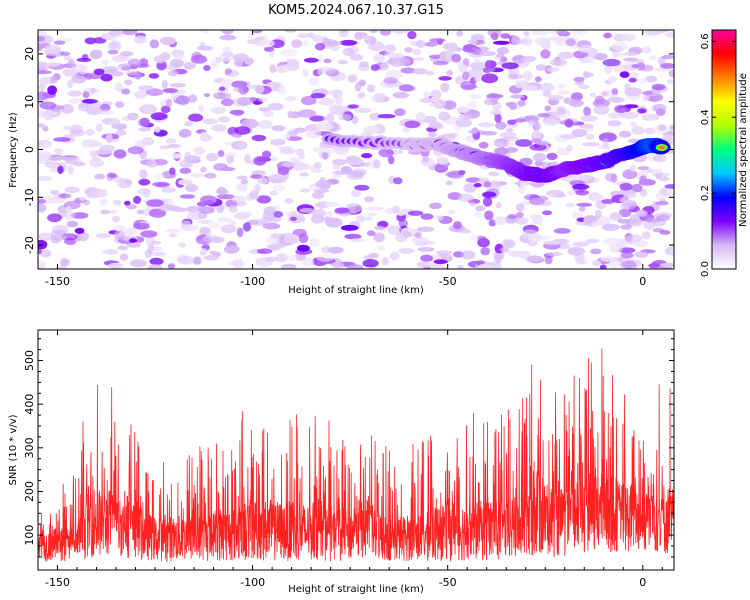 Image resolution: width=750 pixels, height=600 pixels. I want to click on colorbar-tick-label: 0.2, so click(705, 193).